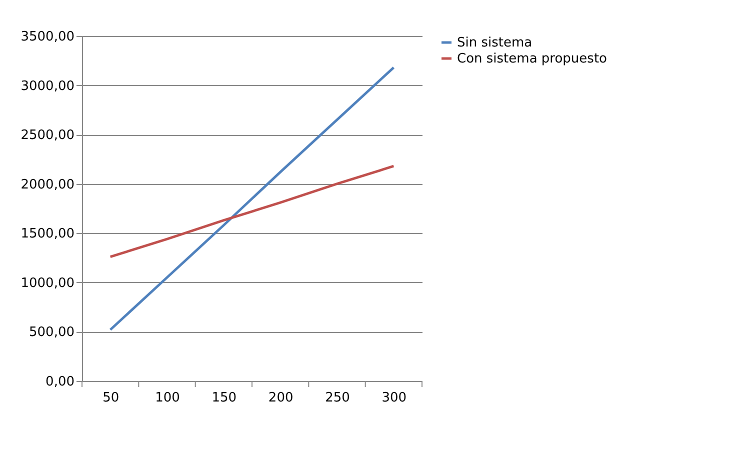  Describe the element at coordinates (47, 283) in the screenshot. I see `y-tick-label: 1000,00` at that location.